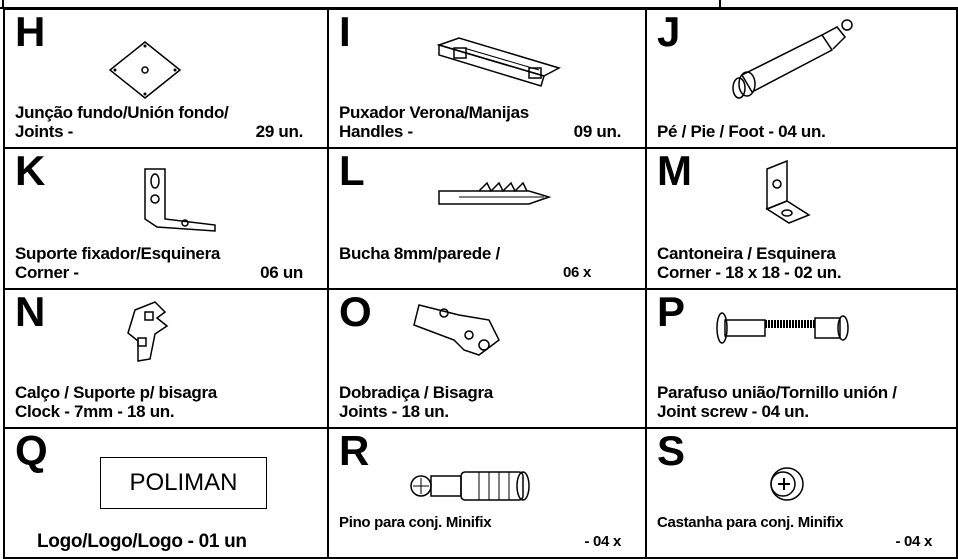  What do you see at coordinates (30, 31) in the screenshot?
I see `part-letter: H` at bounding box center [30, 31].